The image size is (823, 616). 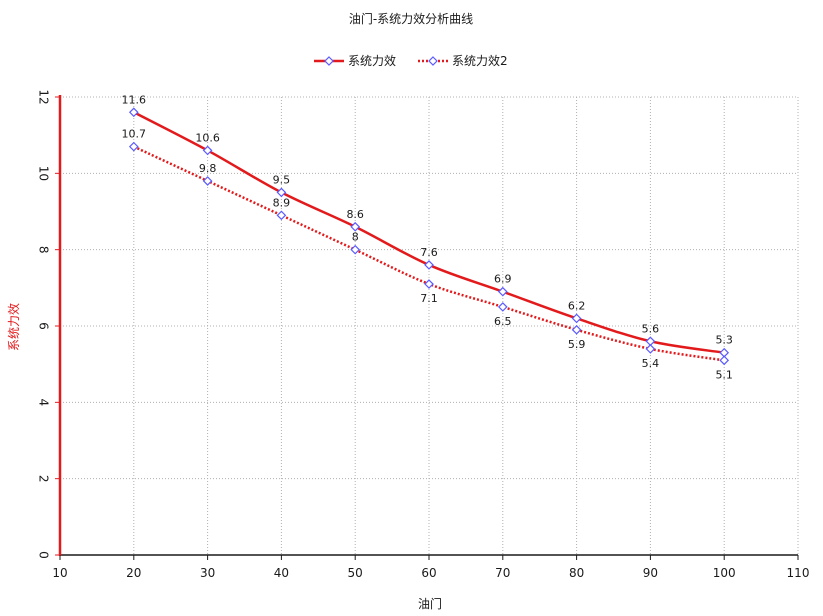 What do you see at coordinates (724, 340) in the screenshot?
I see `data-label-series-1: 5.3` at bounding box center [724, 340].